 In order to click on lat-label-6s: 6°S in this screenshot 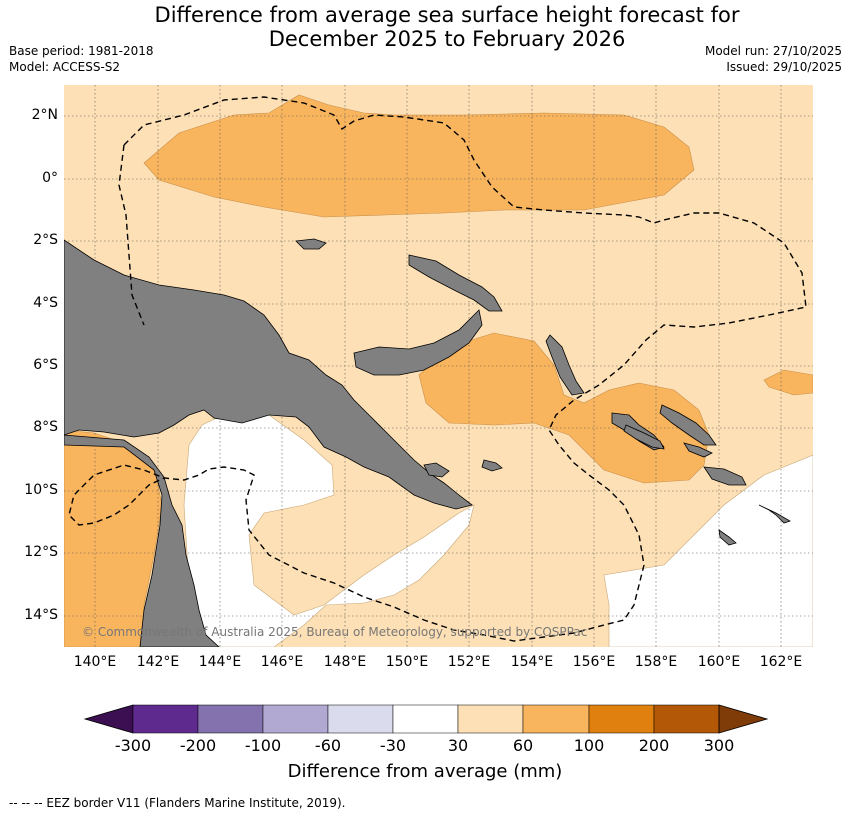, I will do `click(45, 365)`.